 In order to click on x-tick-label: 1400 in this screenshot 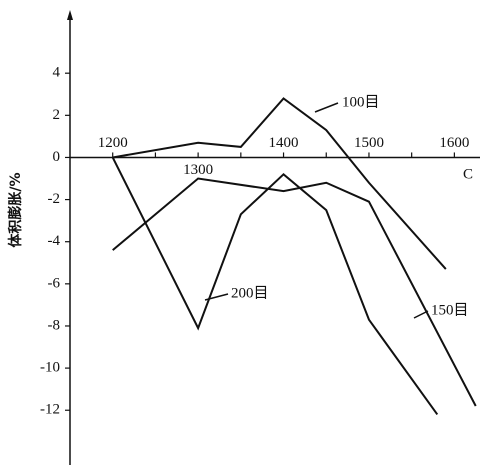, I will do `click(284, 143)`.